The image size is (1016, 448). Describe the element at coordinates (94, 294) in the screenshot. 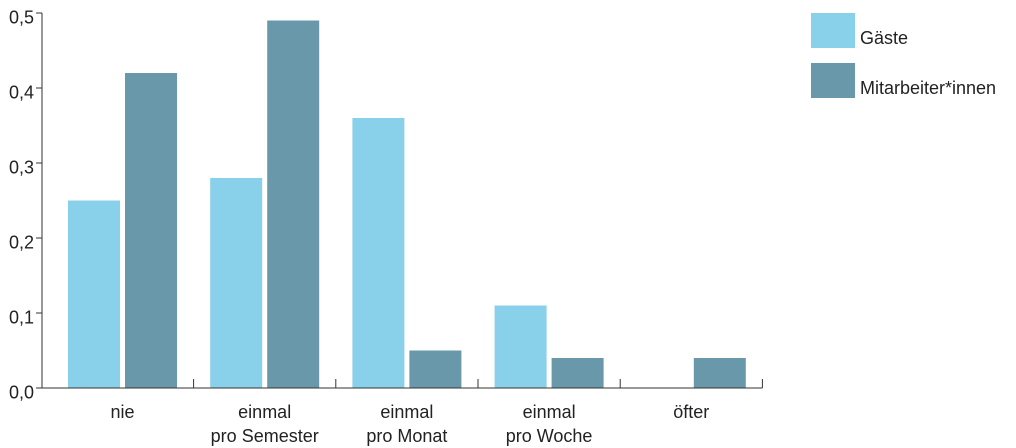

I see `gaste-bar-nie` at that location.